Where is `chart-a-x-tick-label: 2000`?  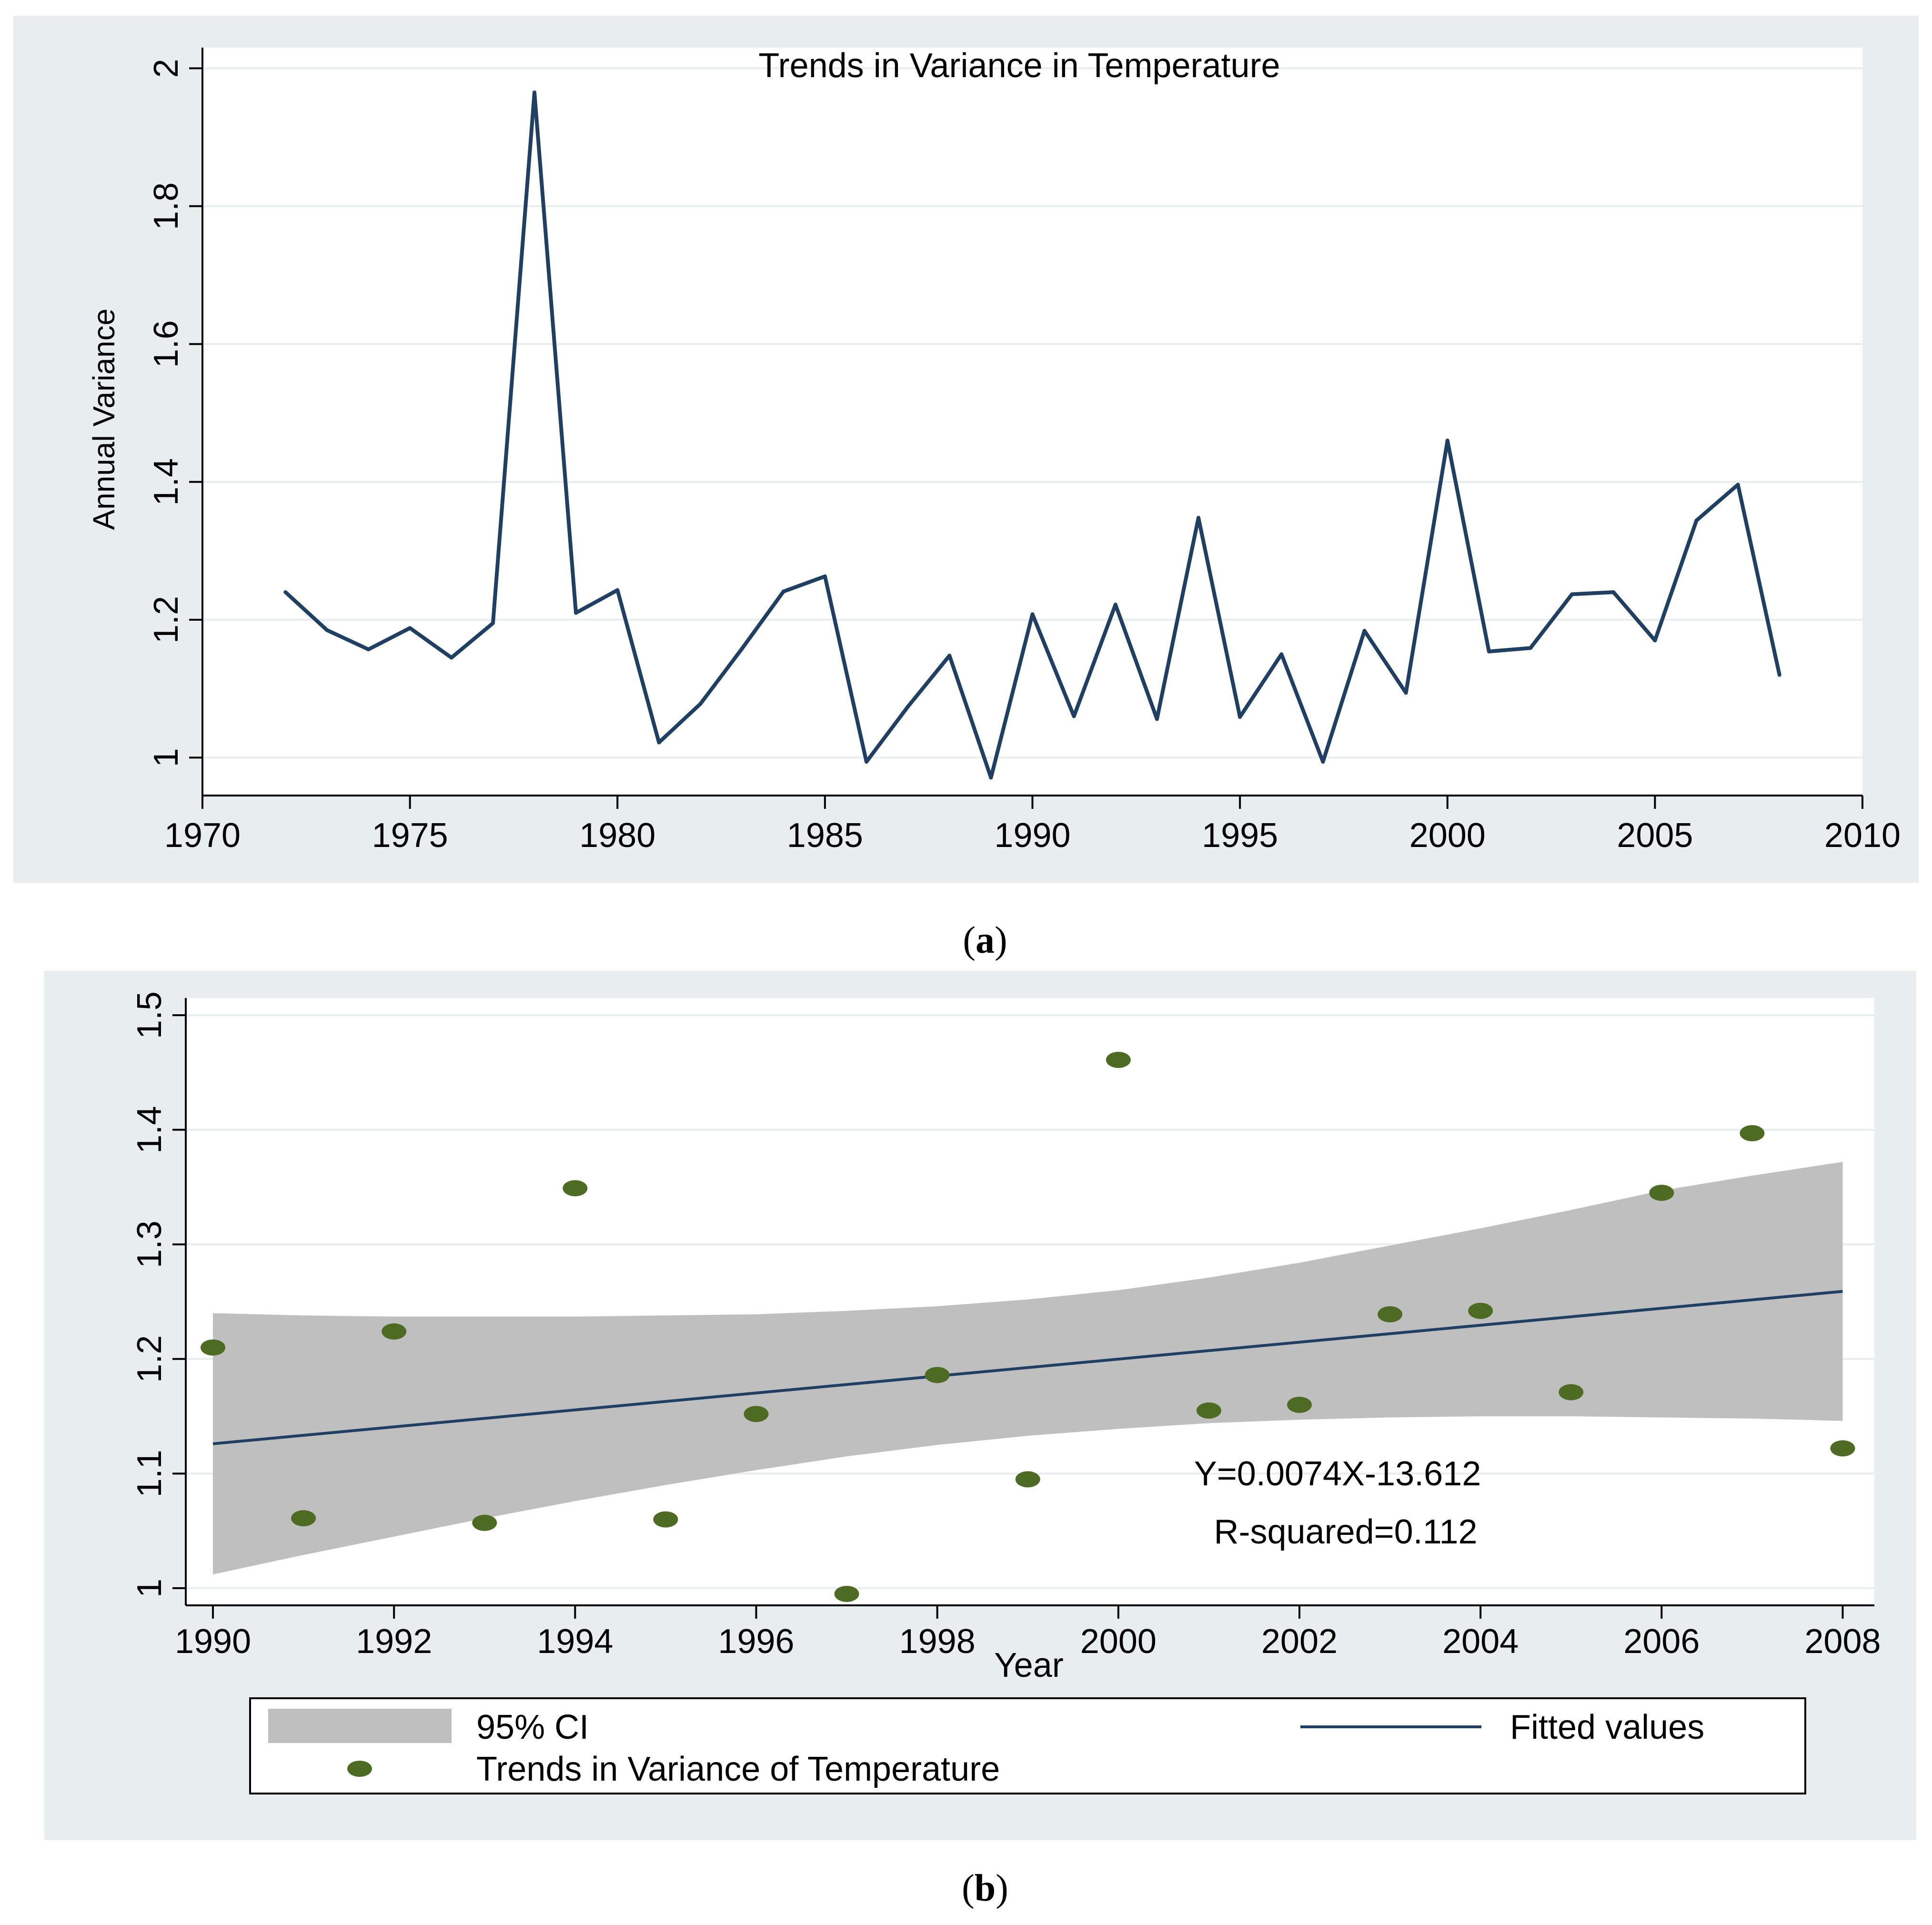 chart-a-x-tick-label: 2000 is located at coordinates (1447, 835).